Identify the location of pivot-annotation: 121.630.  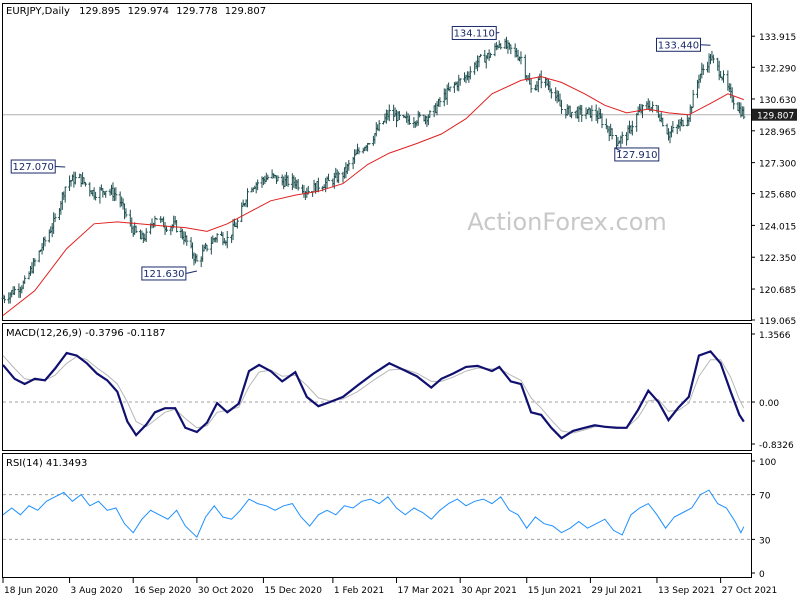
(169, 273).